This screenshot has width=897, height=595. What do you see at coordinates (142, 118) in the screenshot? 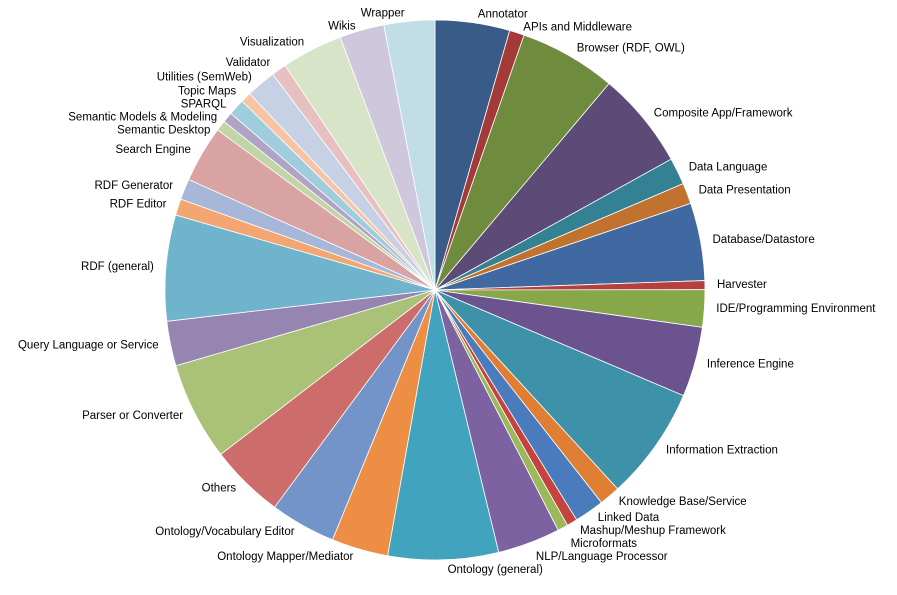
I see `label-semantic-models-modeling: Semantic Models & Modeling` at bounding box center [142, 118].